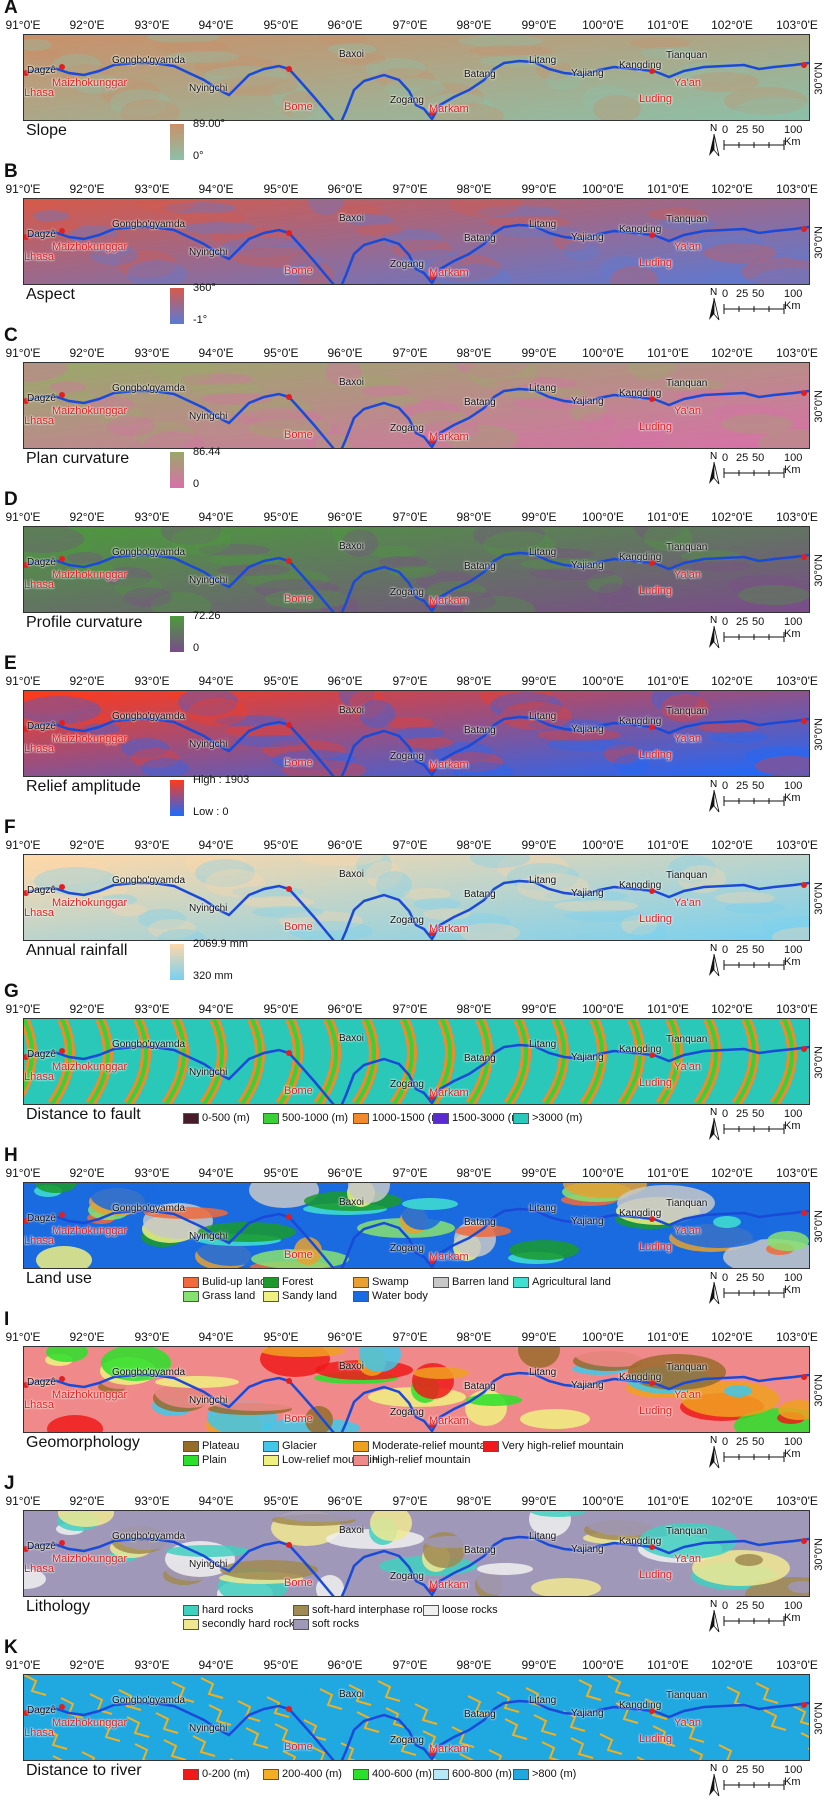 Image resolution: width=829 pixels, height=1806 pixels. Describe the element at coordinates (668, 25) in the screenshot. I see `longitude-label: 101°0'E` at that location.